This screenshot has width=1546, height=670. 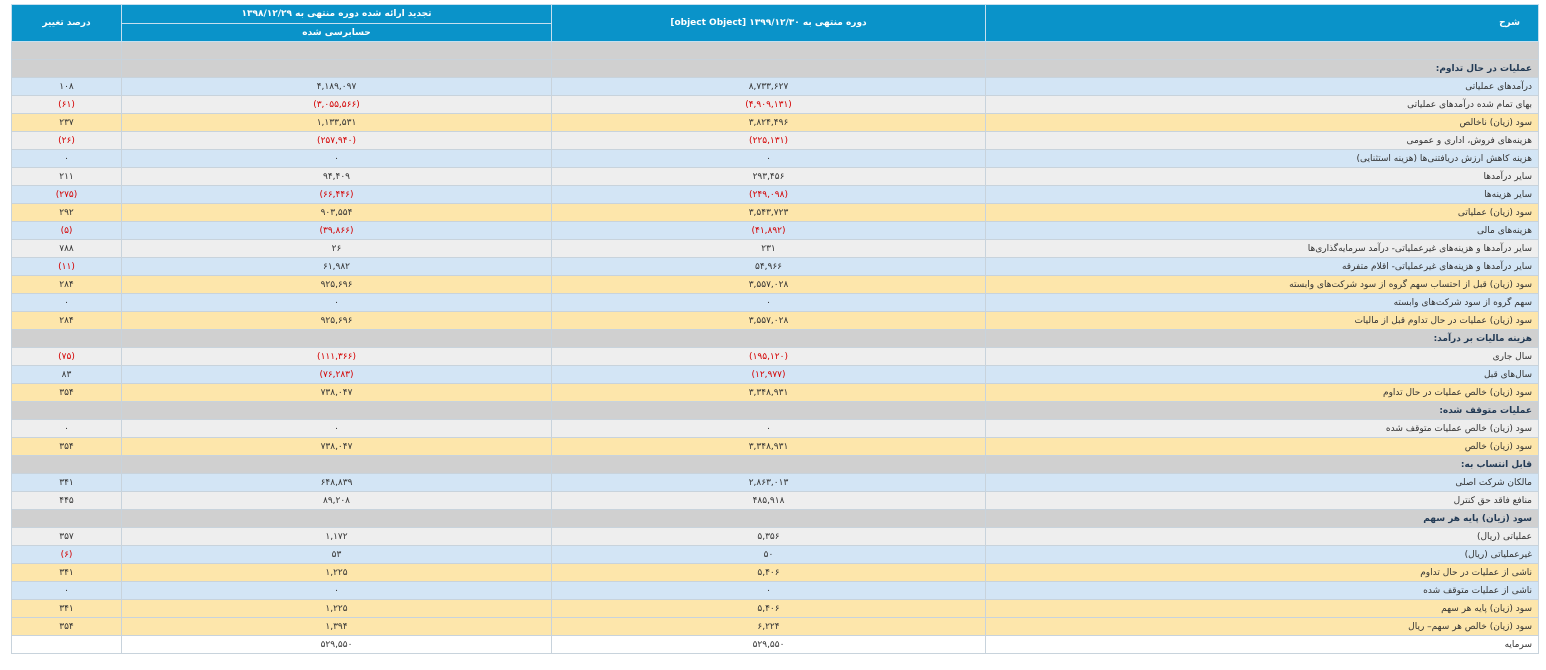 I want to click on table-row: ناشی از عملیات متوقف شده ۰ ۰ ۰, so click(x=775, y=590).